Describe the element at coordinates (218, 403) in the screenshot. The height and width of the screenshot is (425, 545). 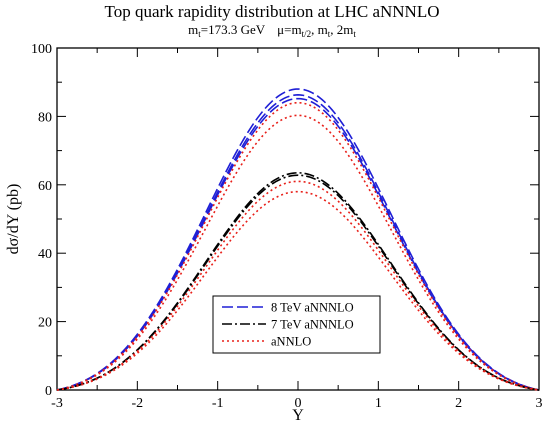
I see `x-tick-label: -1` at that location.